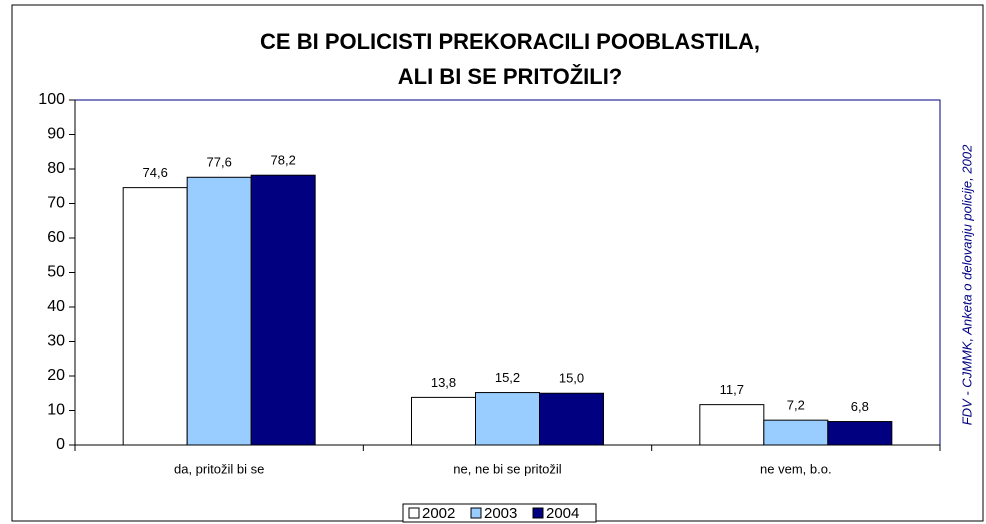 The height and width of the screenshot is (524, 986). I want to click on y-tick-label: 10, so click(56, 410).